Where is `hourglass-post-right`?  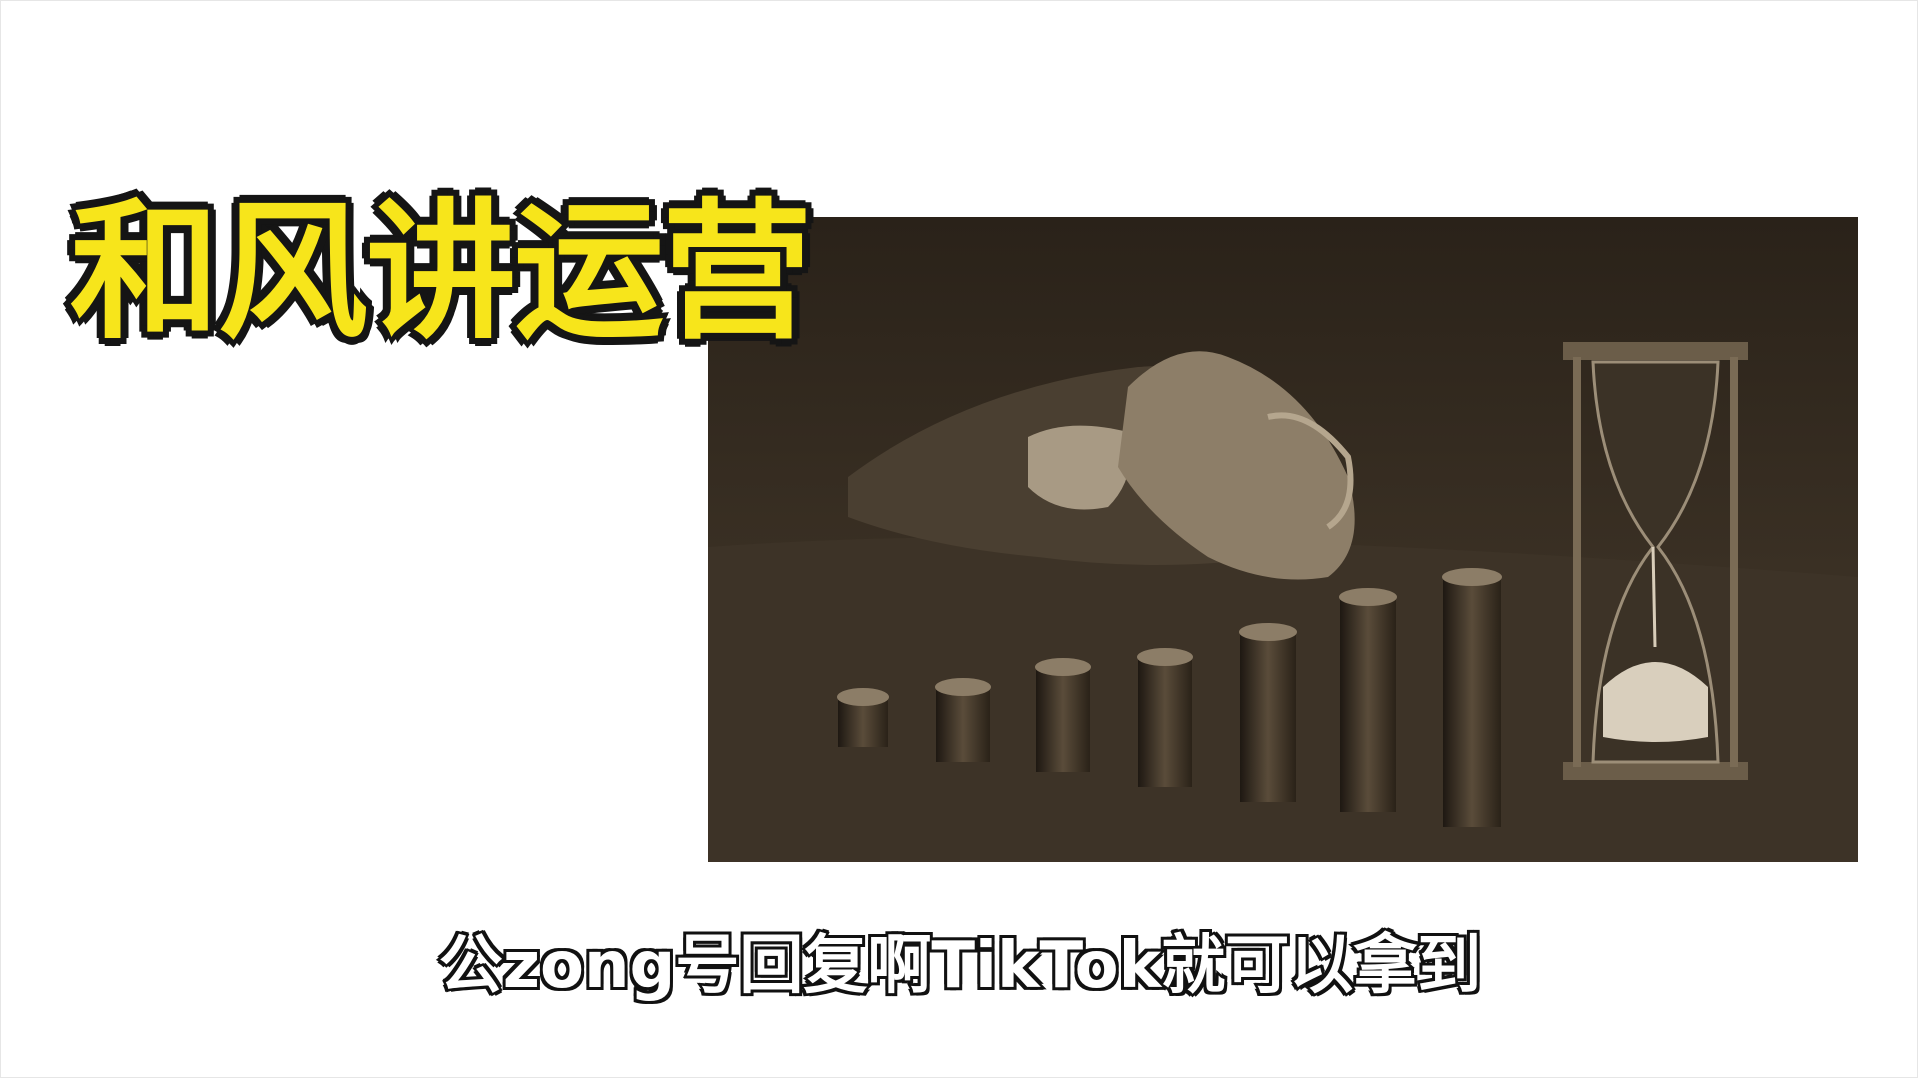
hourglass-post-right is located at coordinates (1734, 562).